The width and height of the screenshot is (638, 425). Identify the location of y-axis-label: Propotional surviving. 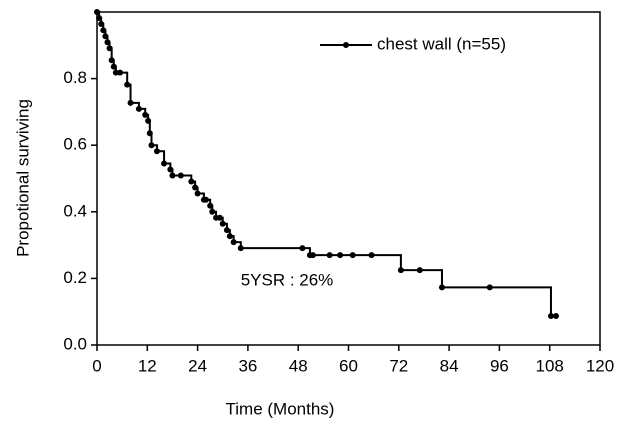
(22, 178).